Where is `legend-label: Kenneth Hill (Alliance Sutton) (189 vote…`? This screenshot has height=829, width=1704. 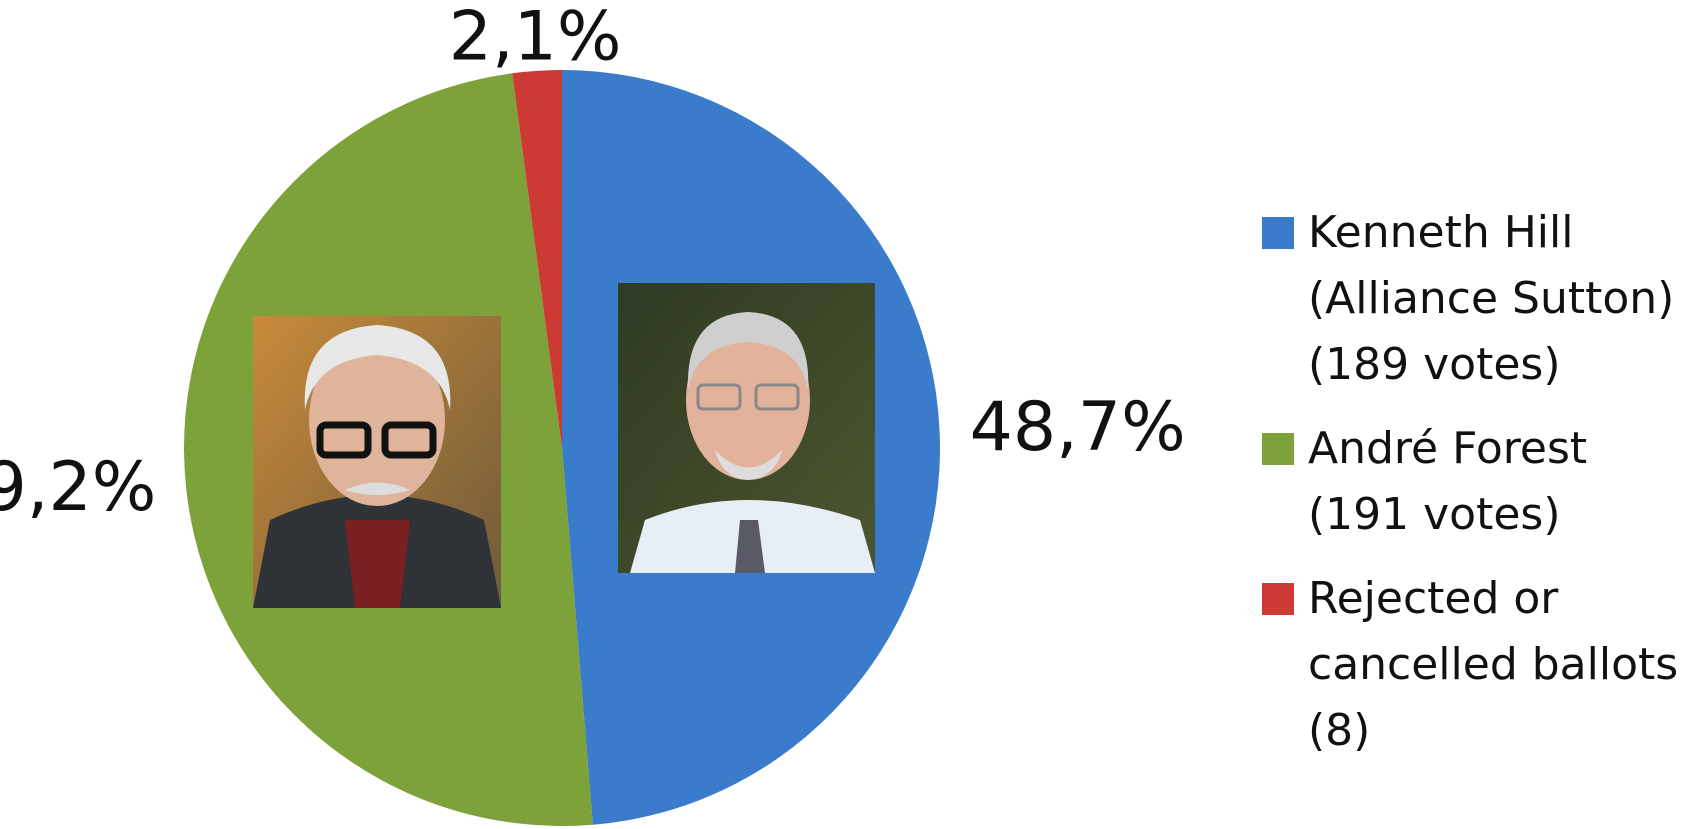
legend-label: Kenneth Hill (Alliance Sutton) (189 vote… is located at coordinates (1491, 298).